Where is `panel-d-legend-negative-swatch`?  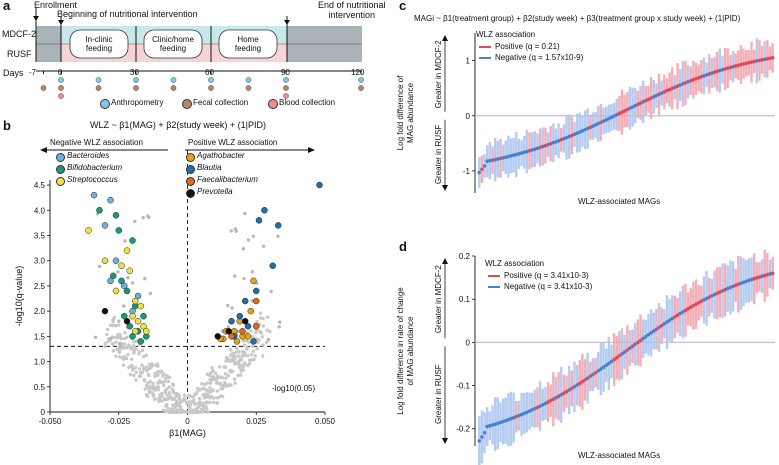 panel-d-legend-negative-swatch is located at coordinates (494, 287).